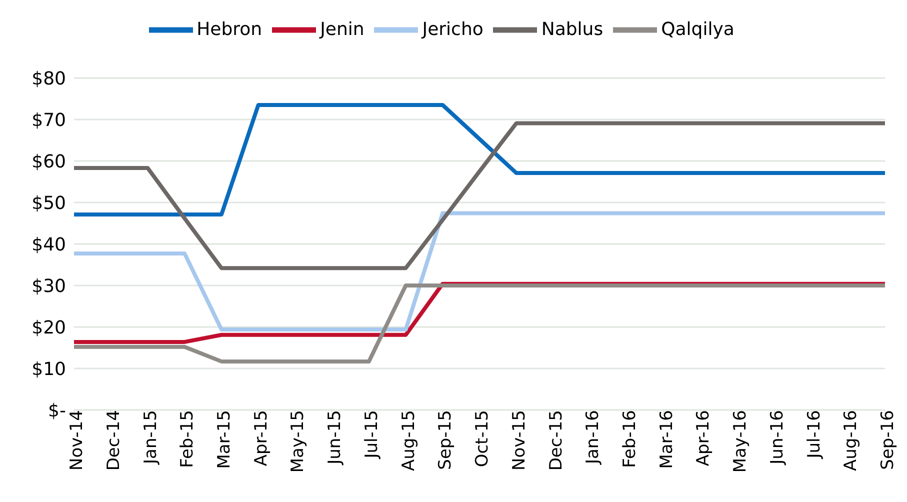  I want to click on y-tick-label: $50, so click(49, 203).